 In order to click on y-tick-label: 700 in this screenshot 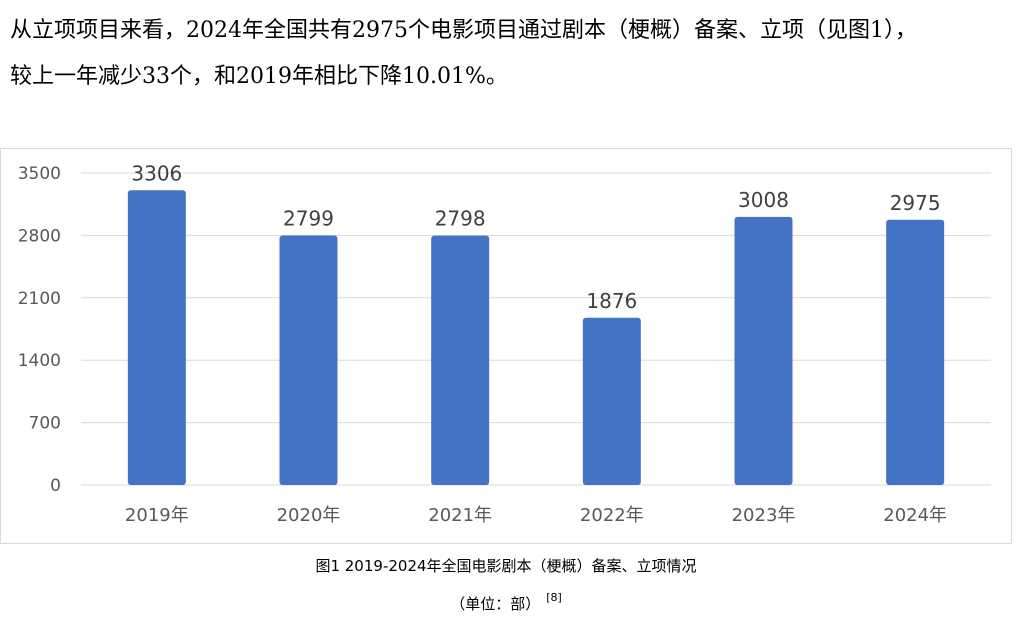, I will do `click(45, 424)`.